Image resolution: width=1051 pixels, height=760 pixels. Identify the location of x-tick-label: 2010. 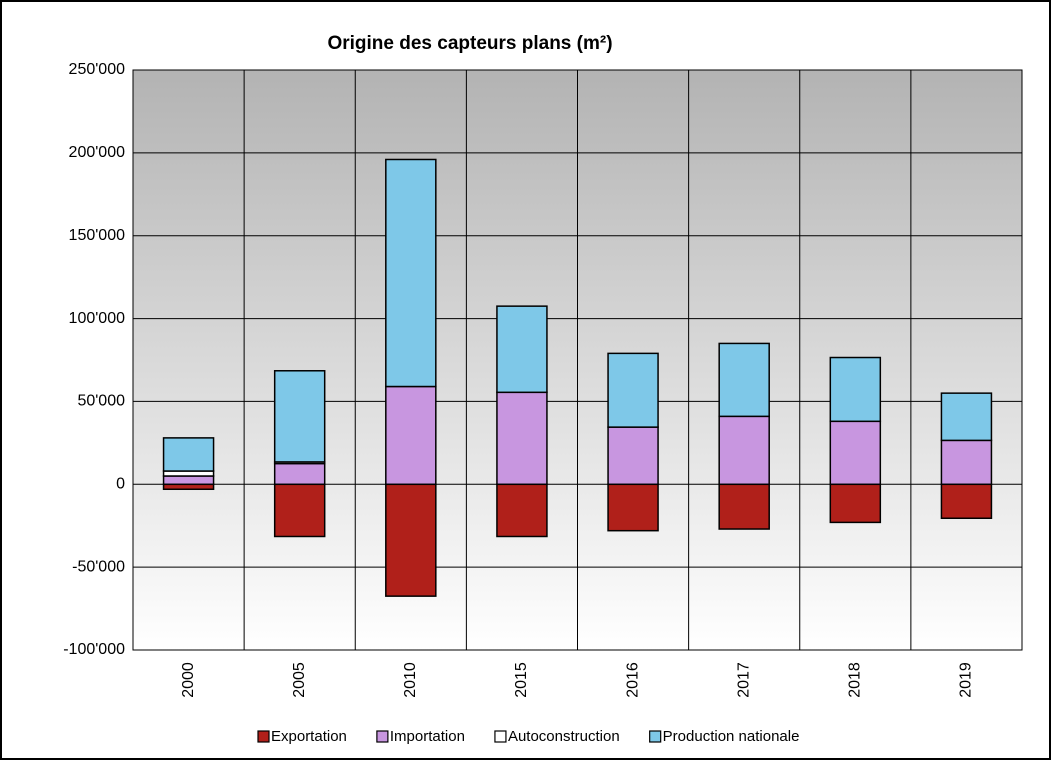
(410, 680).